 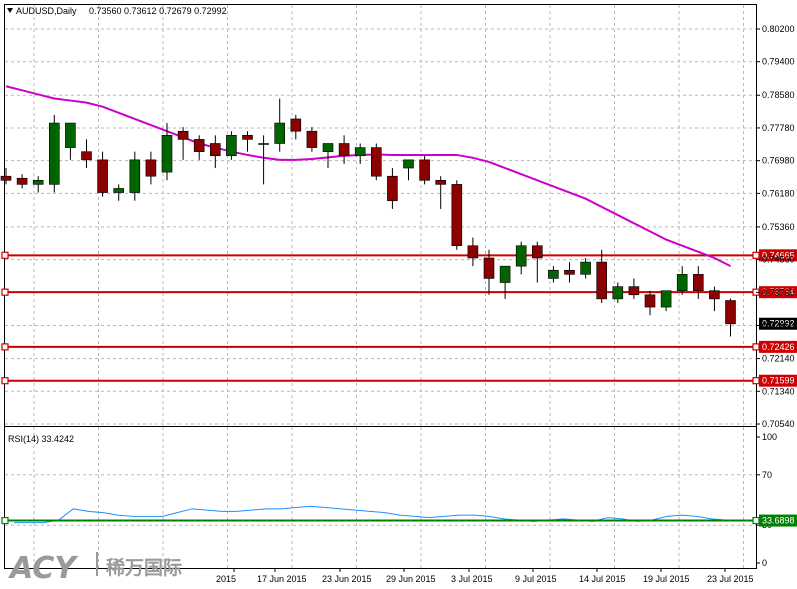 I want to click on ohlc-values: 0.73560 0.73612 0.72679 0.72992, so click(x=158, y=11).